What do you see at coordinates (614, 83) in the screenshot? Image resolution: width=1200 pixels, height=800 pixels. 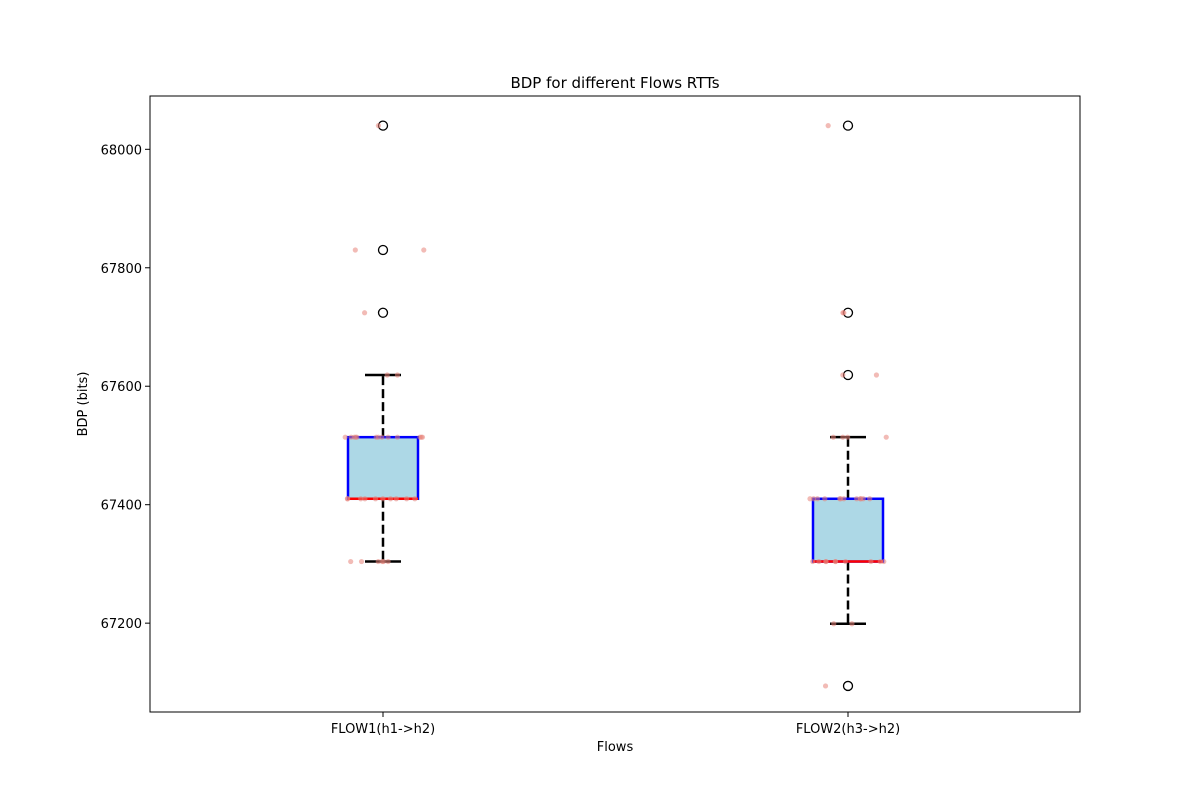 I see `chart-title: BDP for different Flows RTTs` at bounding box center [614, 83].